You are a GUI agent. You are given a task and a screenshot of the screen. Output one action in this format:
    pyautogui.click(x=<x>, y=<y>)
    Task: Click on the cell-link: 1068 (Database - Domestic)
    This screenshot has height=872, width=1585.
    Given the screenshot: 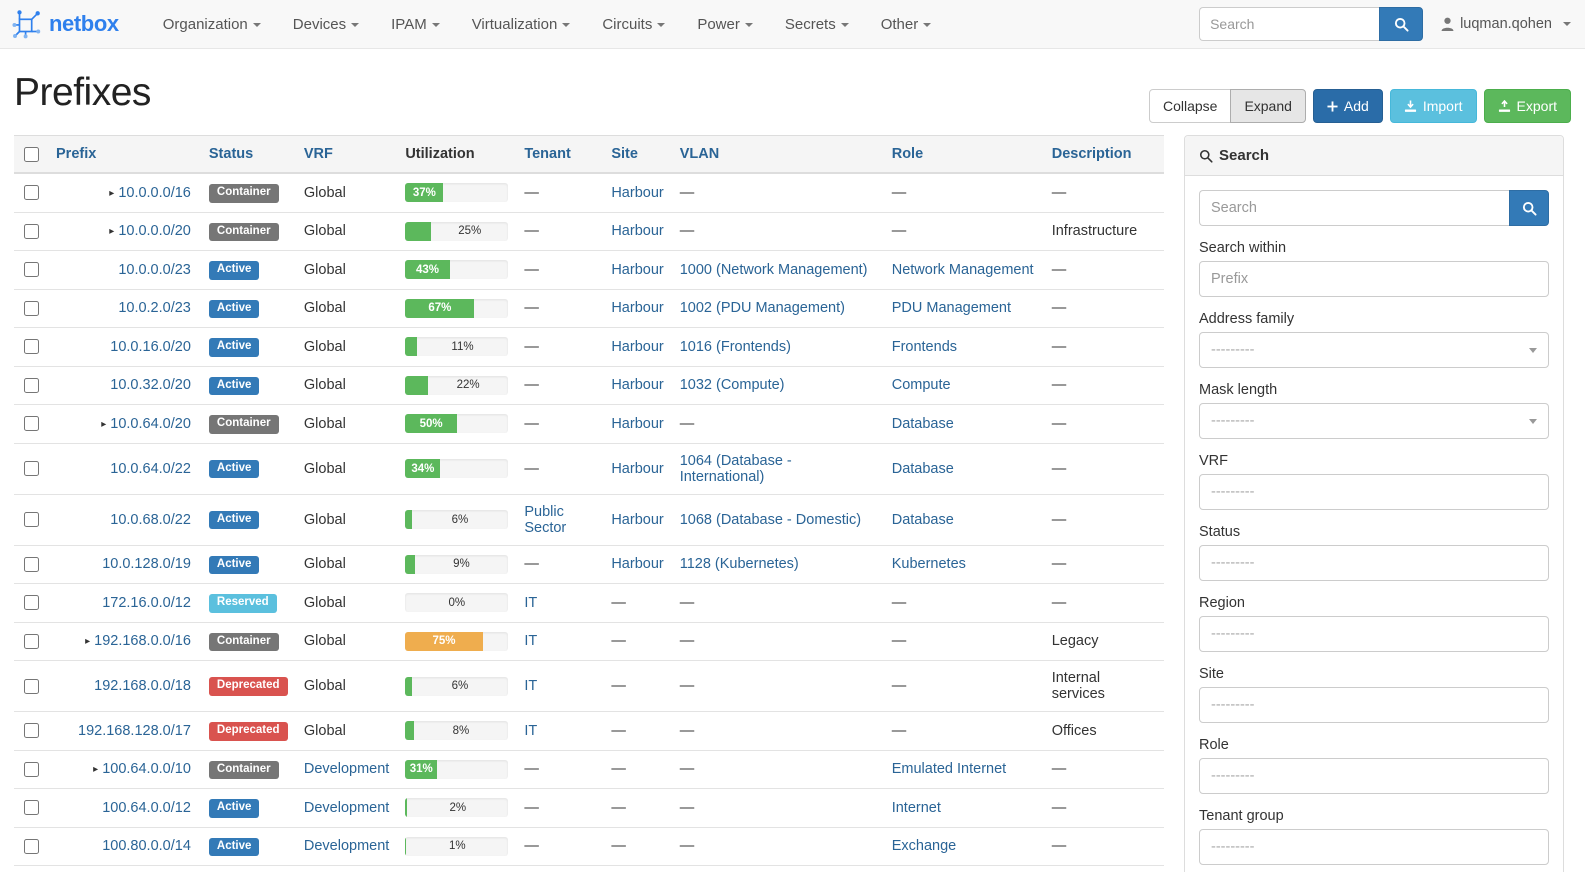 What is the action you would take?
    pyautogui.click(x=770, y=519)
    